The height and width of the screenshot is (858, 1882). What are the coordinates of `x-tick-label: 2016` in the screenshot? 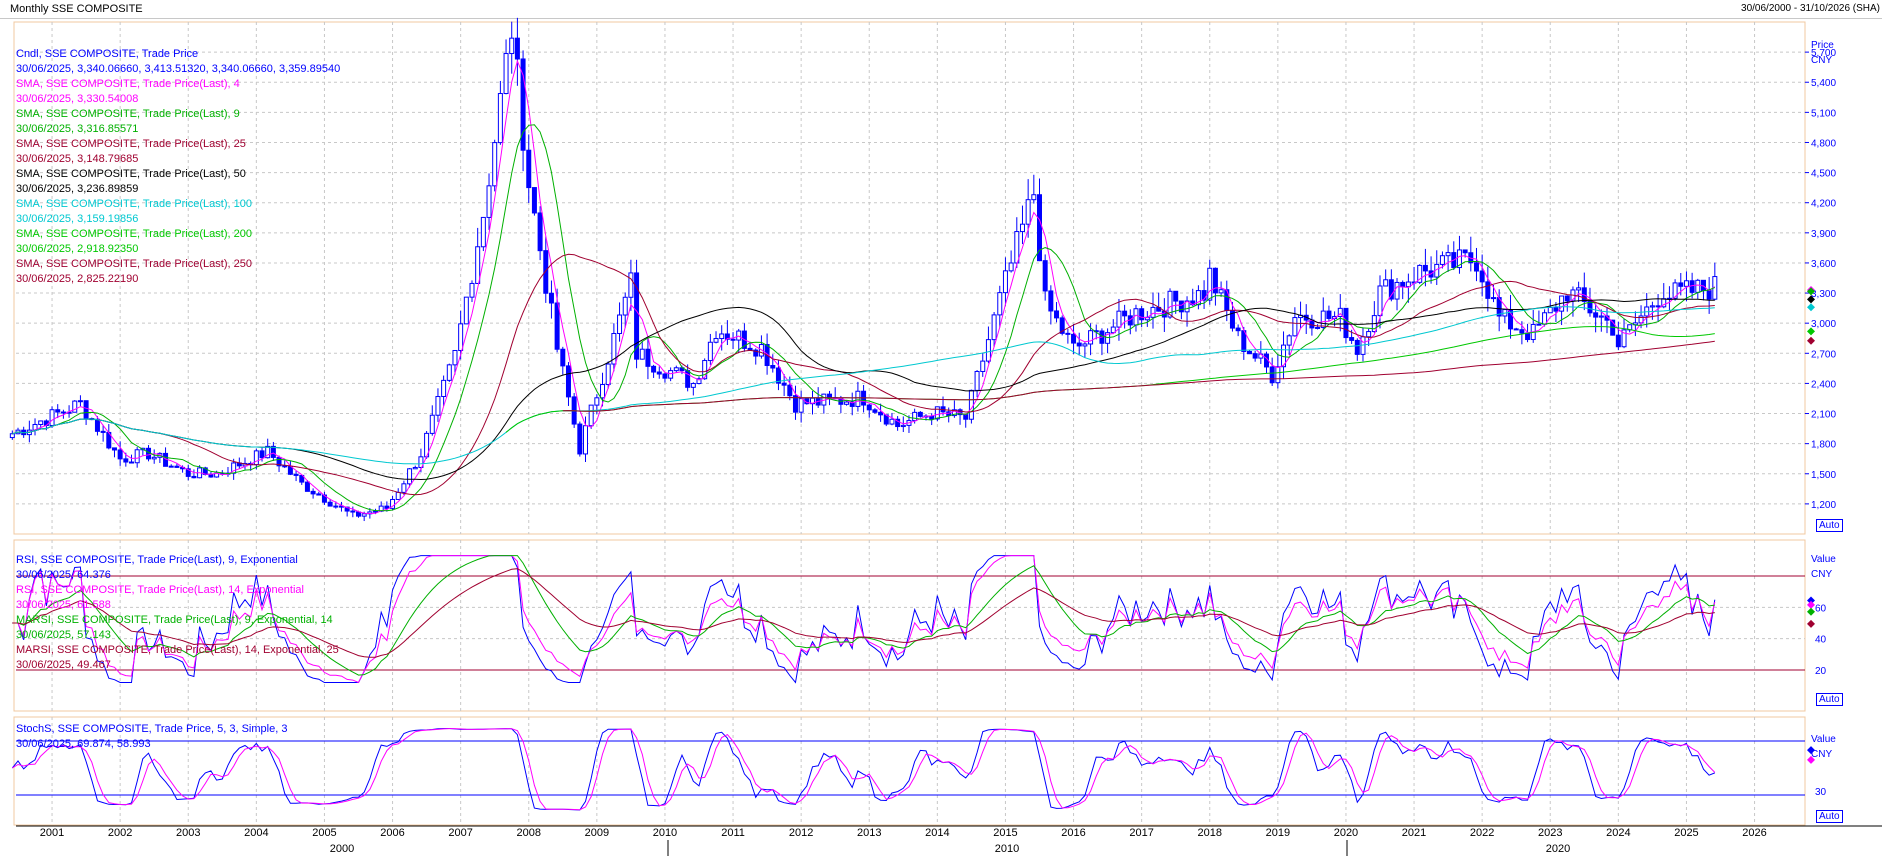 It's located at (1073, 833).